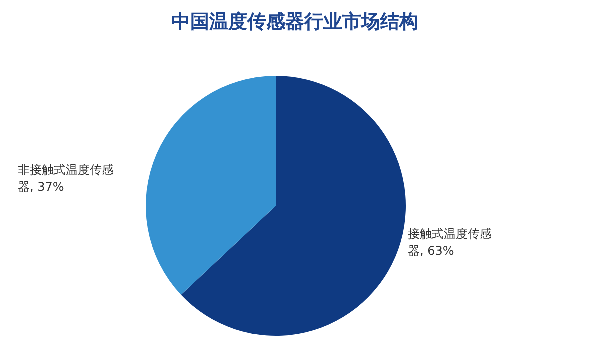 This screenshot has height=359, width=590. I want to click on slice-label: 接触式温度传感器, 63%, so click(450, 242).